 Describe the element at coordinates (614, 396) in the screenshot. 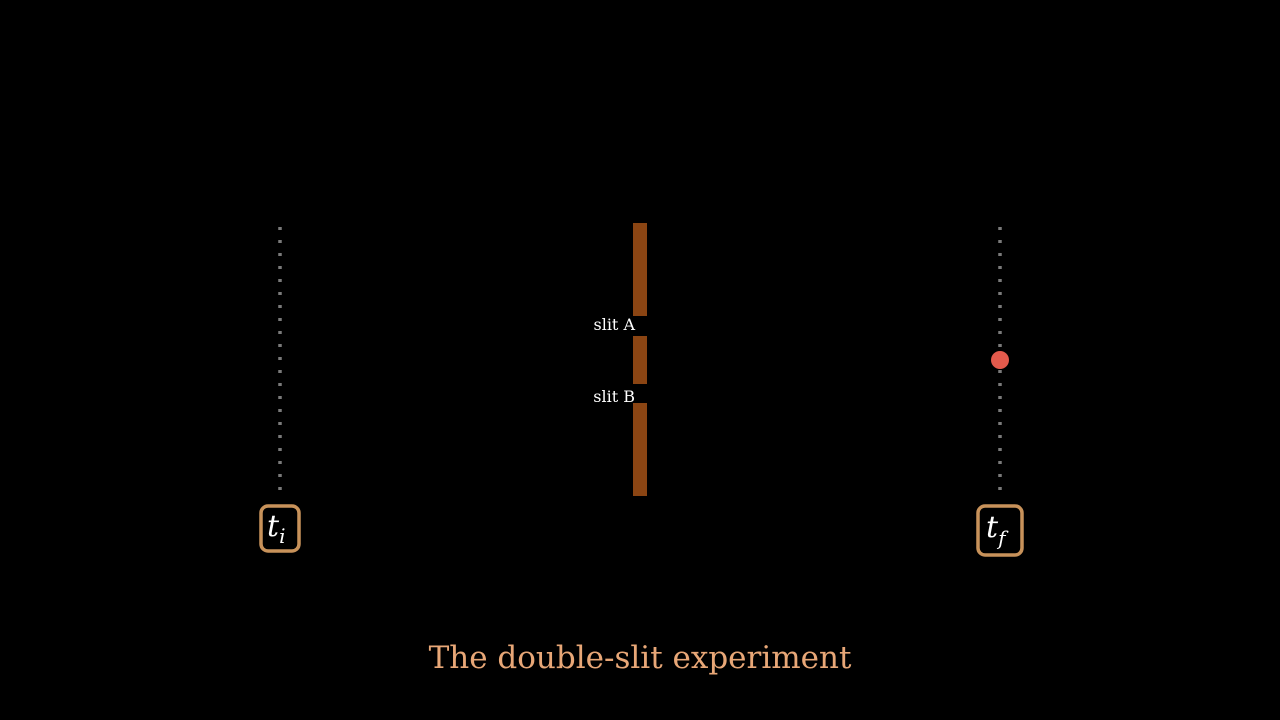

I see `slit-b-label: slit B` at that location.